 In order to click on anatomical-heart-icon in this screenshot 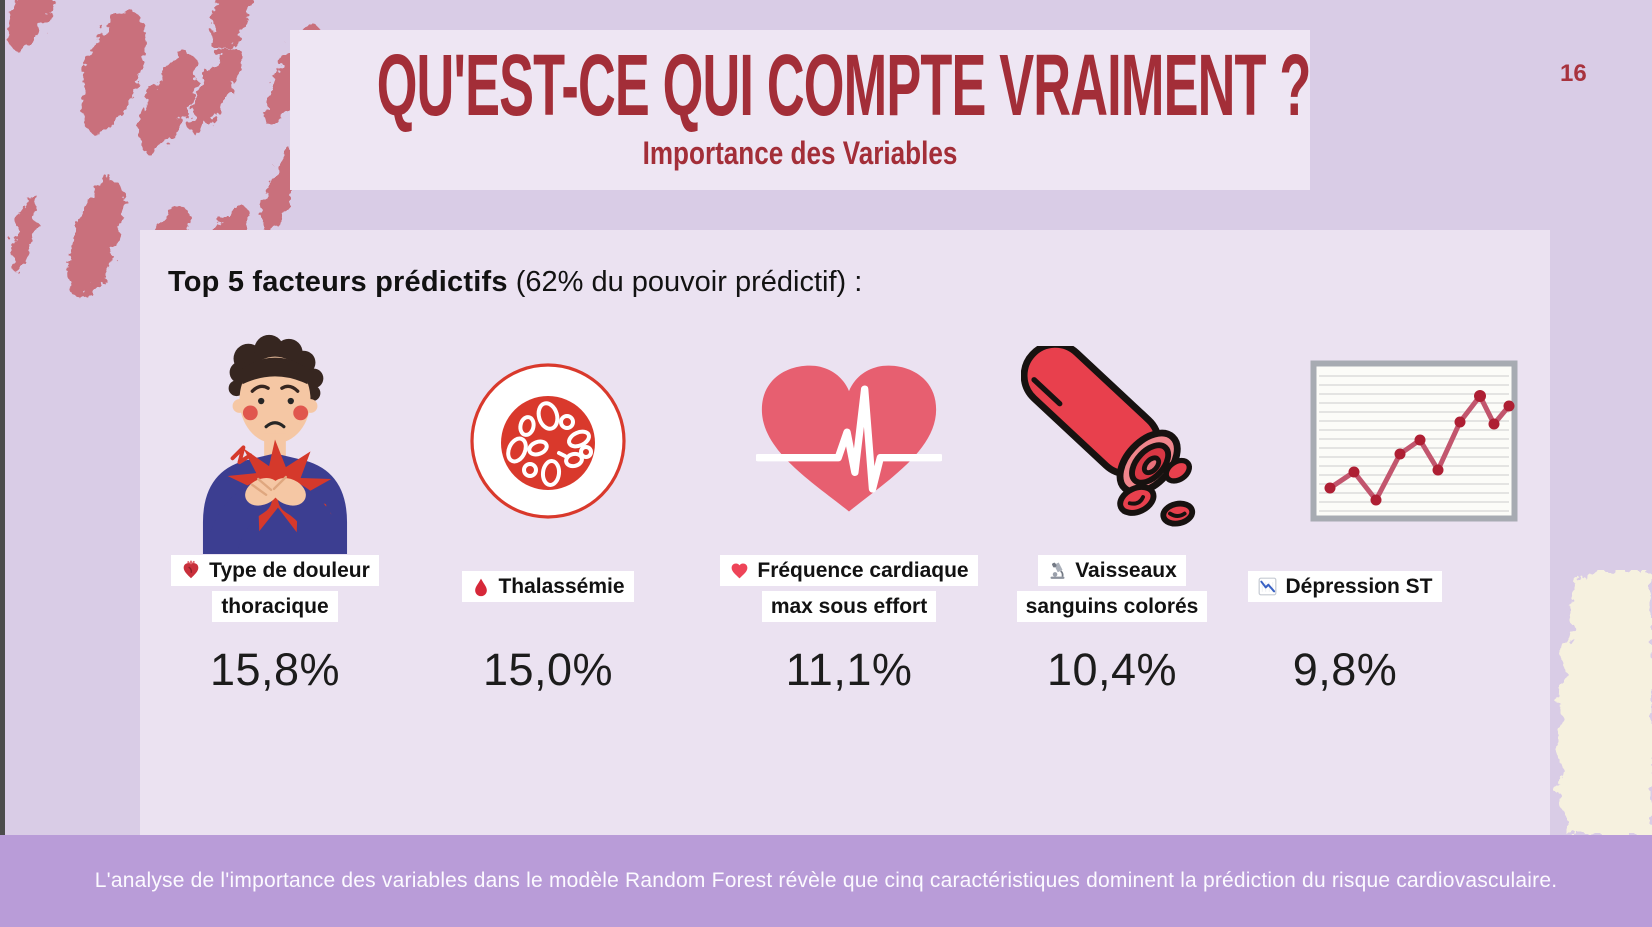, I will do `click(191, 575)`.